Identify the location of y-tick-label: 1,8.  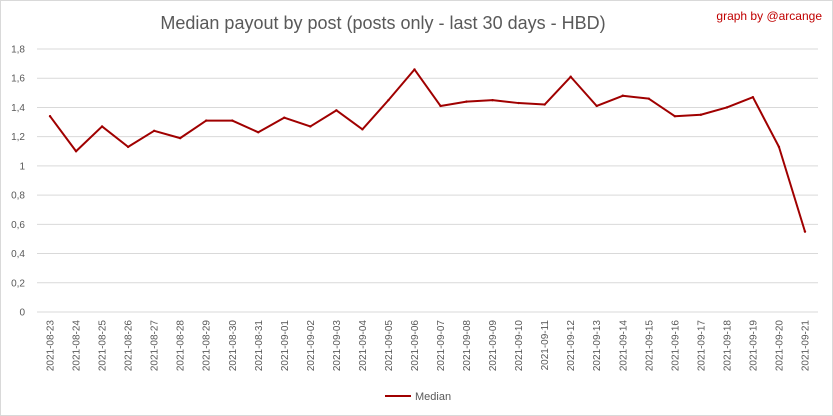
(18, 50).